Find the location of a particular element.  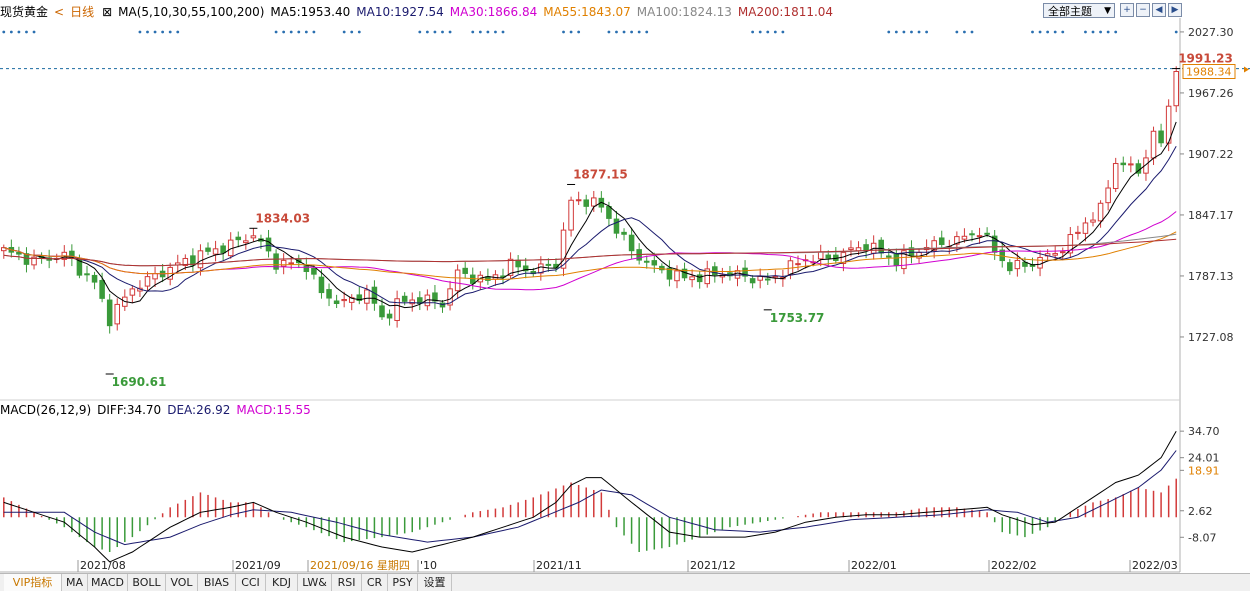

zoom-out-icon: − is located at coordinates (1143, 10).